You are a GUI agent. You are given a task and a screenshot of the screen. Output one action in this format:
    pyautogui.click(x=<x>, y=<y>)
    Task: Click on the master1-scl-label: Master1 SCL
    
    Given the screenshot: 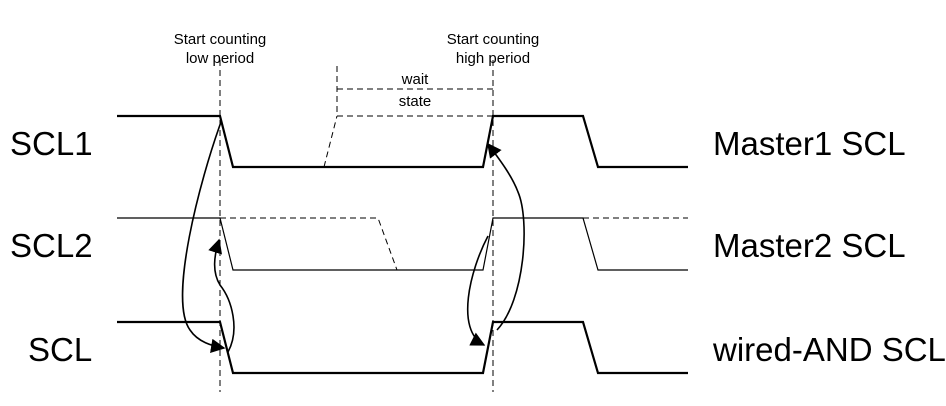 What is the action you would take?
    pyautogui.click(x=809, y=143)
    